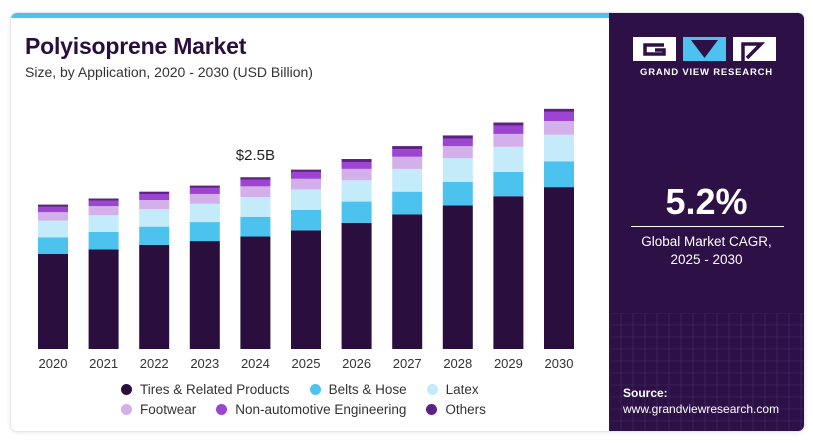  I want to click on legend-label: Footwear, so click(168, 409).